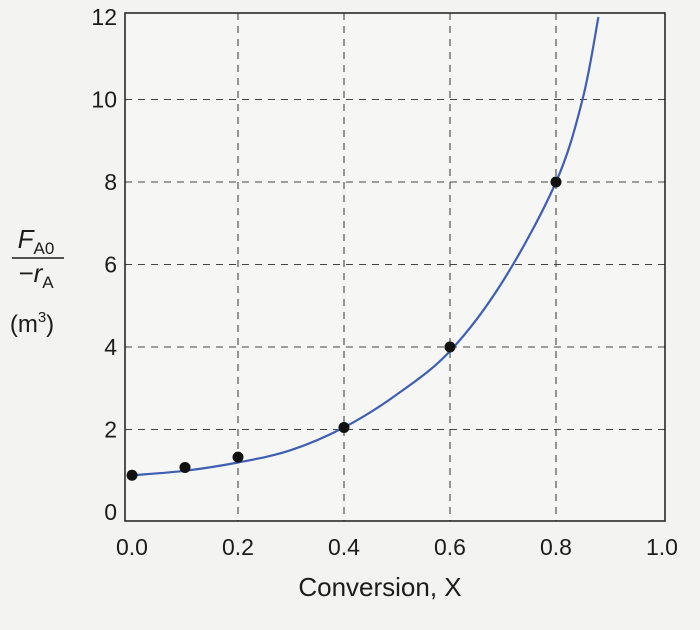 Image resolution: width=700 pixels, height=630 pixels. I want to click on y-tick-label: 4, so click(110, 347).